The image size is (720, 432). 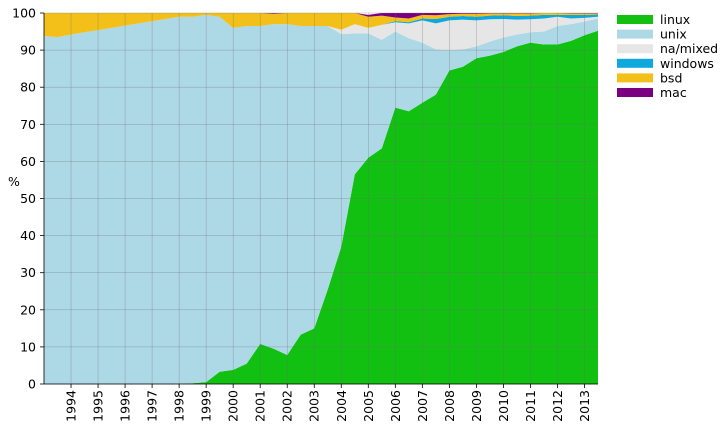 What do you see at coordinates (206, 406) in the screenshot?
I see `x-tick-label-1999: 1999` at bounding box center [206, 406].